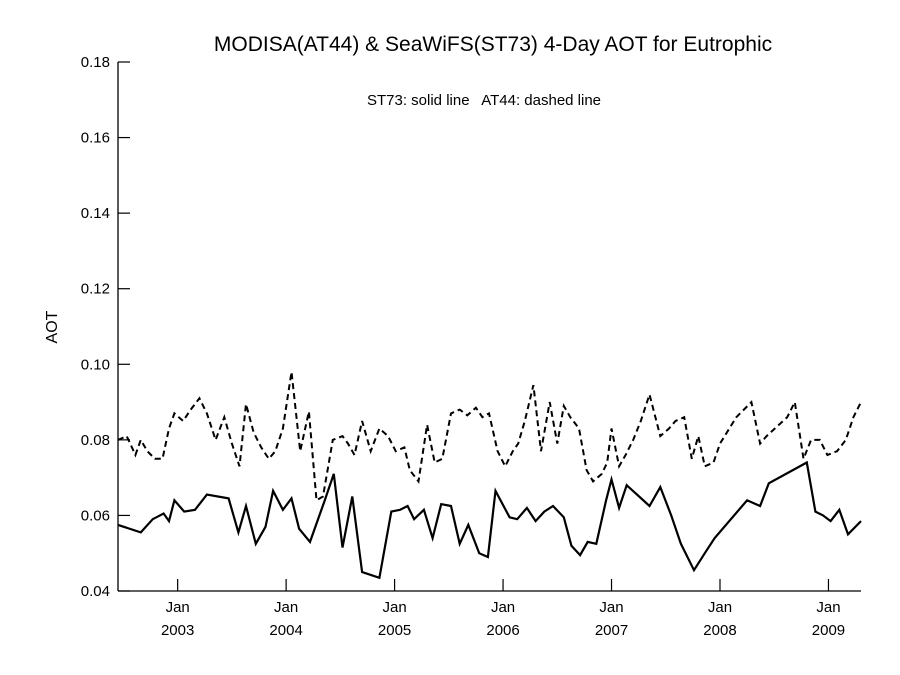 This screenshot has width=900, height=675. What do you see at coordinates (95, 364) in the screenshot?
I see `y-tick-label: 0.10` at bounding box center [95, 364].